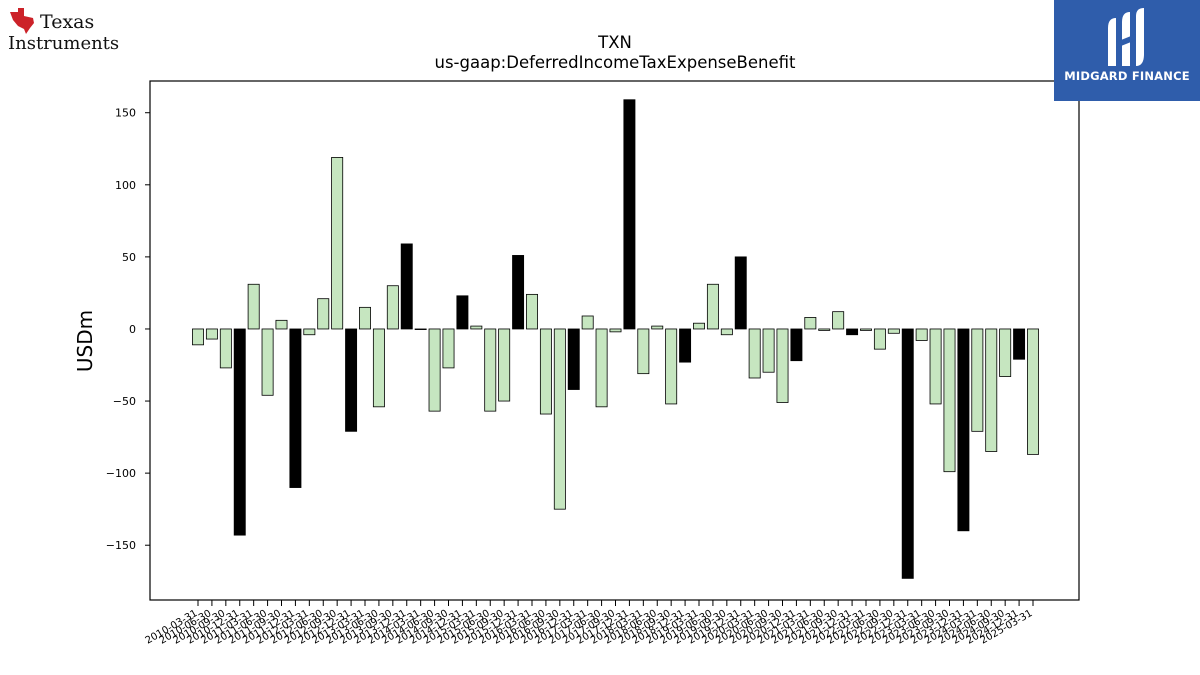  Describe the element at coordinates (1126, 37) in the screenshot. I see `midgard-logo-icon` at that location.